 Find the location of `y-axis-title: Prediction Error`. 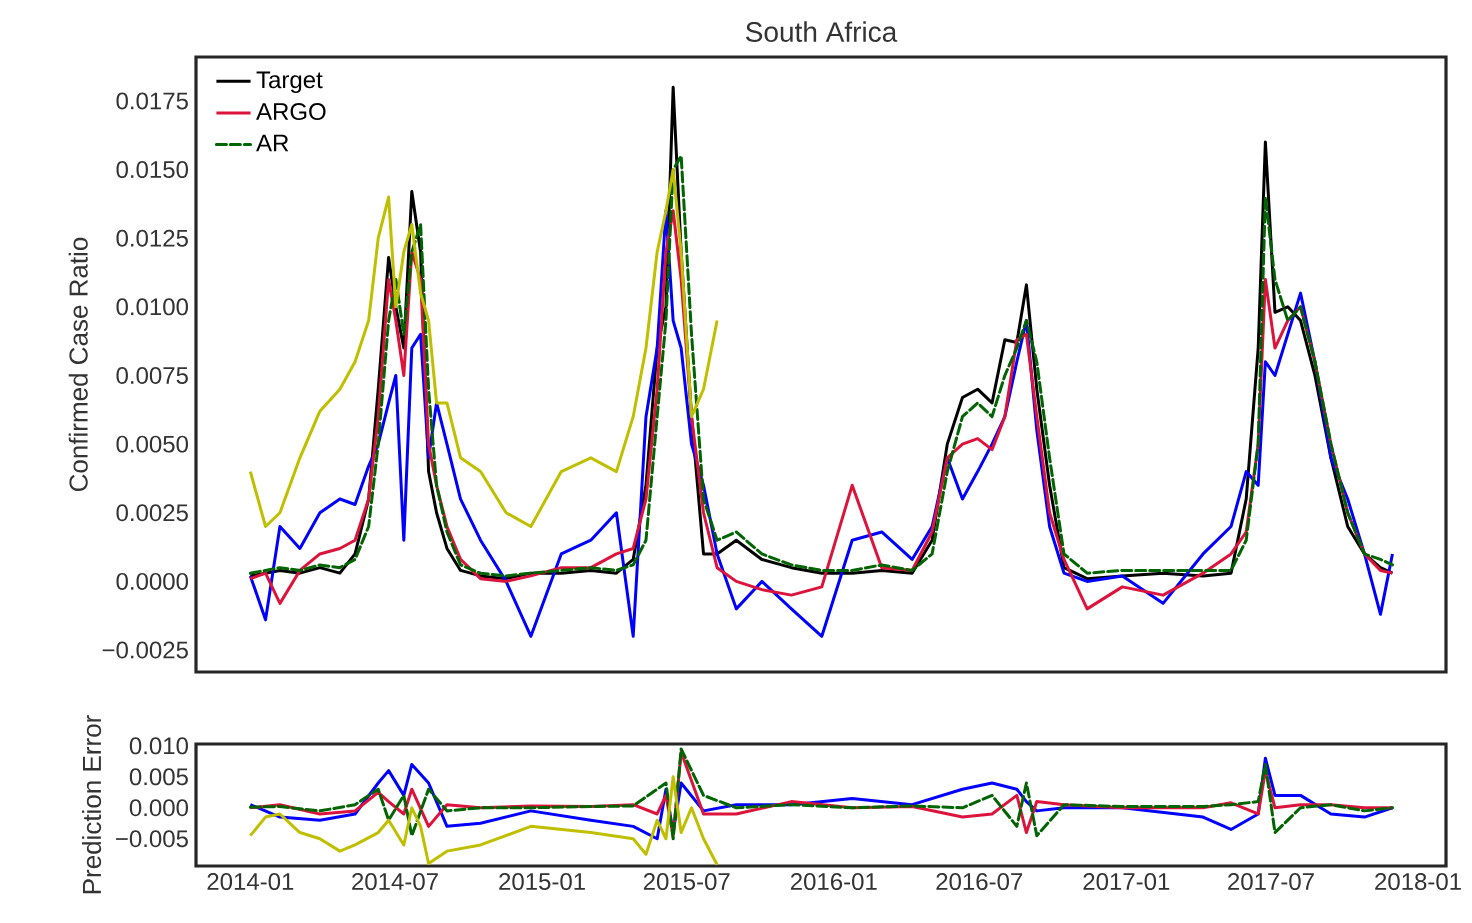

y-axis-title: Prediction Error is located at coordinates (92, 804).